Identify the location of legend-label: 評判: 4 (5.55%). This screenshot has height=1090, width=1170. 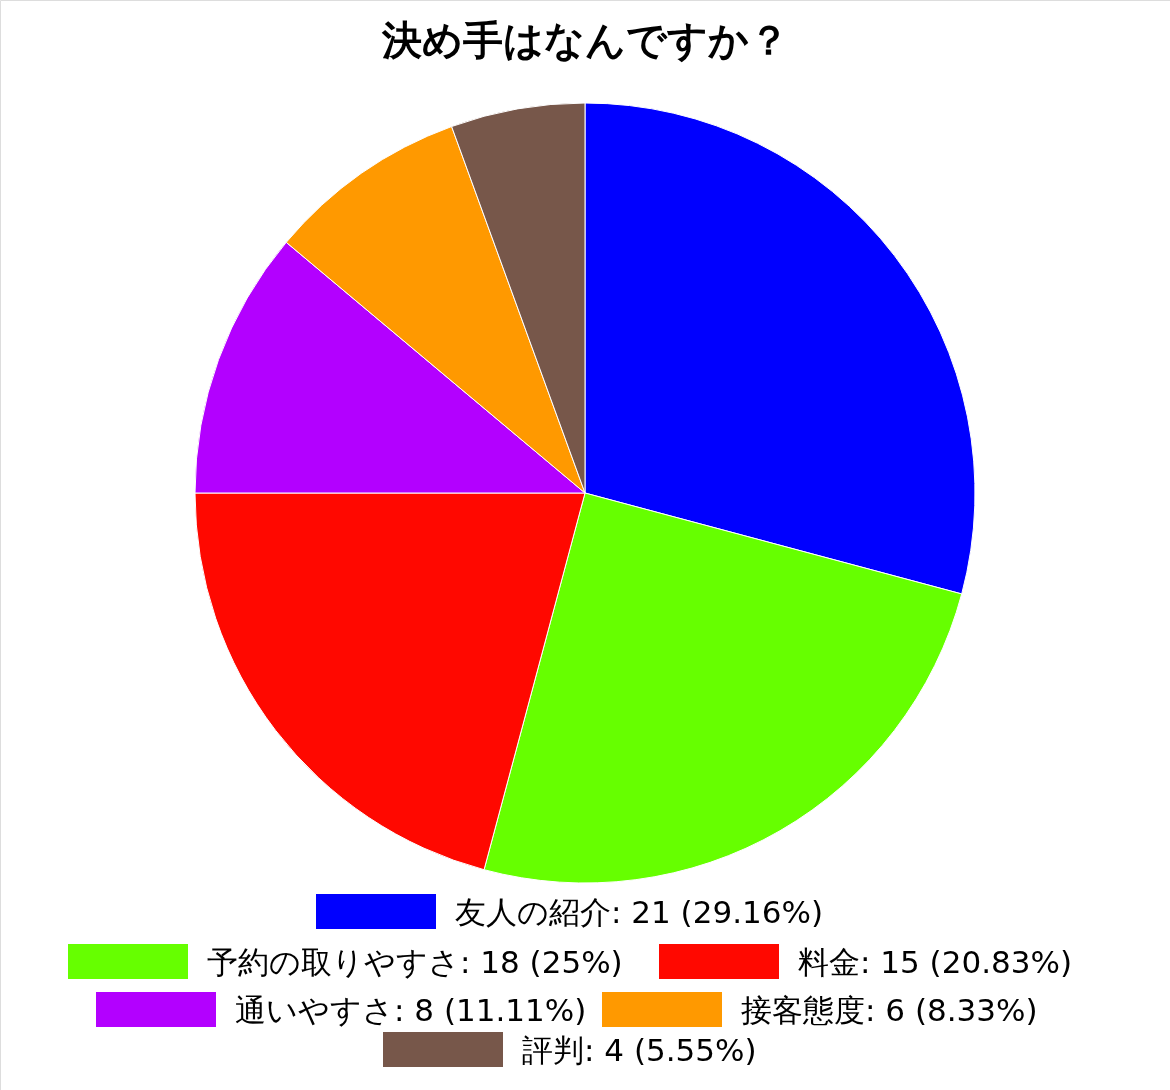
(639, 1050).